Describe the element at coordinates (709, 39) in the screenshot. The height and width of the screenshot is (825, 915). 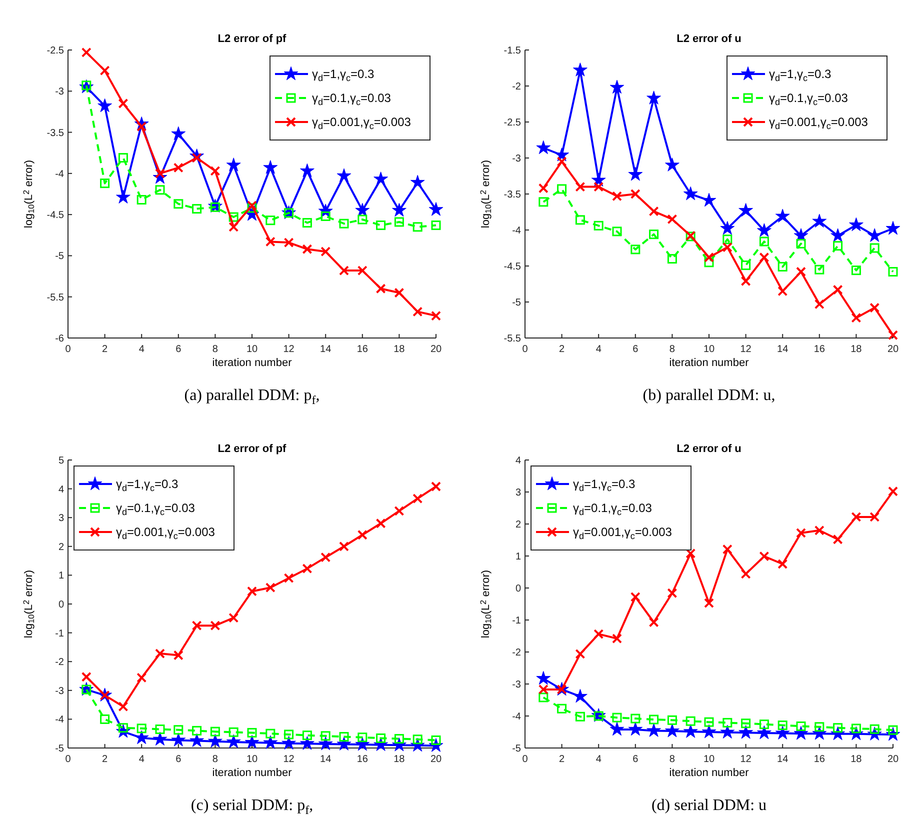
I see `chart-title: L2 error of u` at that location.